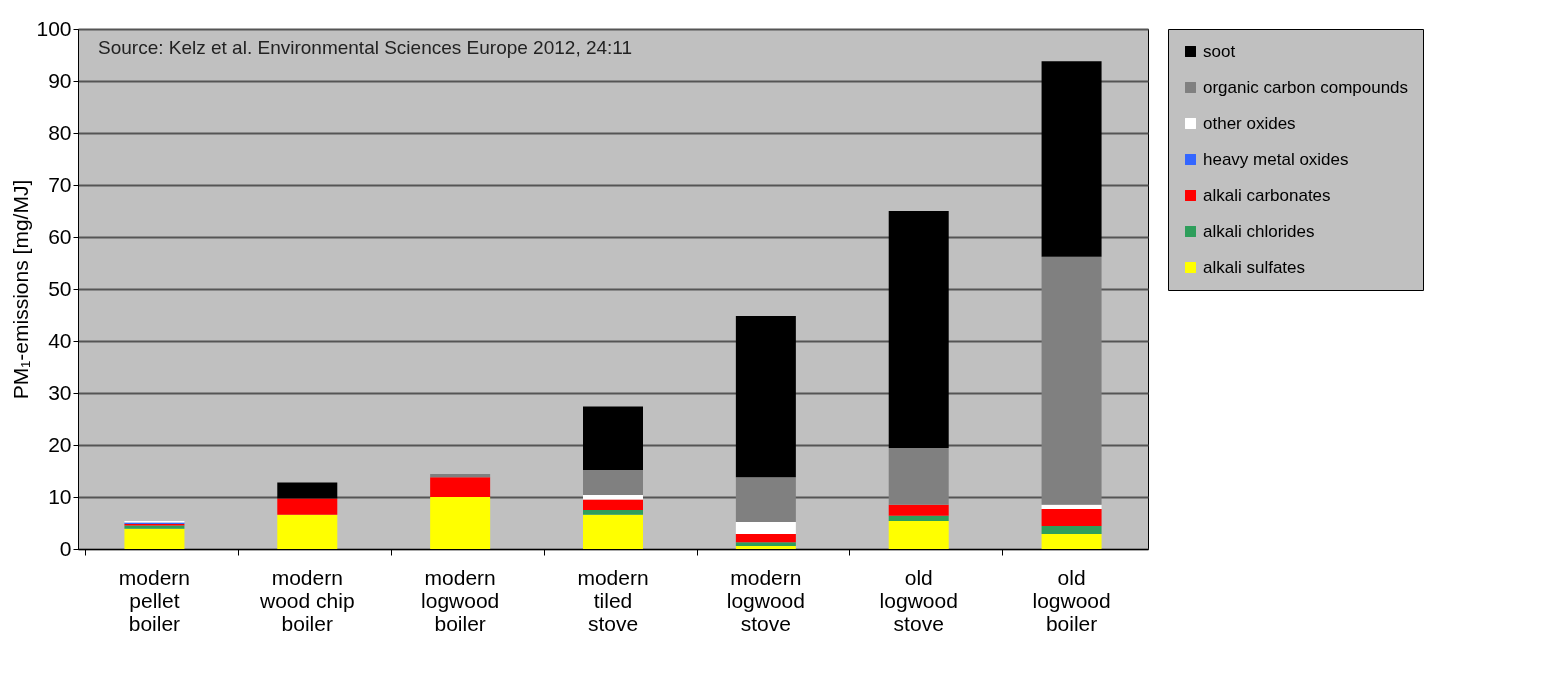  Describe the element at coordinates (21, 289) in the screenshot. I see `y-axis-title: PM₁-emissions [mg/MJ]` at that location.